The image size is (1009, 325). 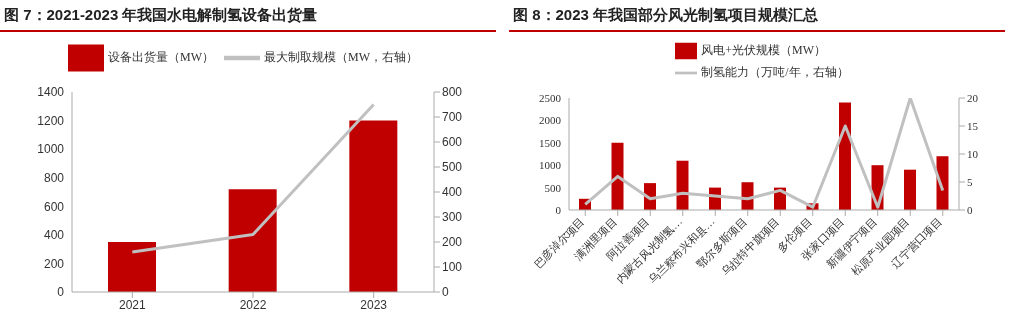 I want to click on legend-label: 风电+光伏规模（MW）, so click(x=764, y=49).